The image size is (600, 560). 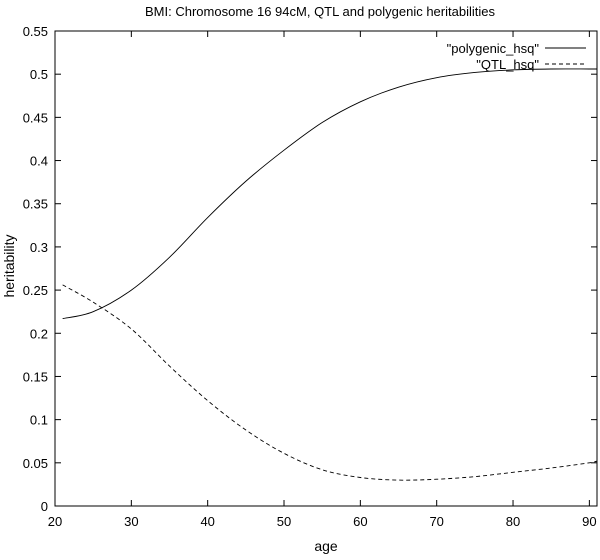 I want to click on y-tick-label: 0.45, so click(x=35, y=117).